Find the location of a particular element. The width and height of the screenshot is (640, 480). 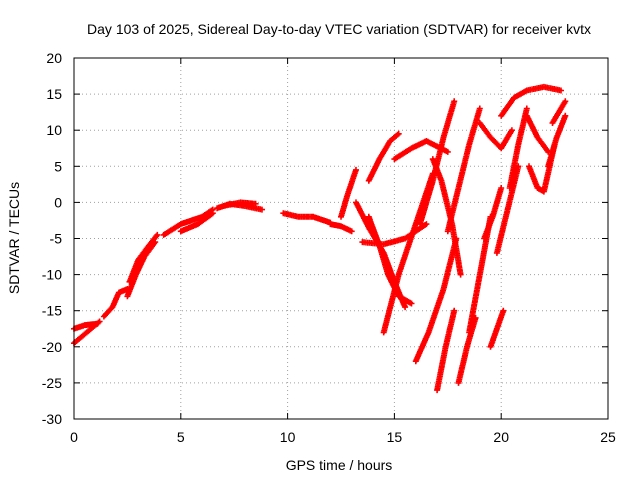

y-tick-label: -5 is located at coordinates (56, 239).